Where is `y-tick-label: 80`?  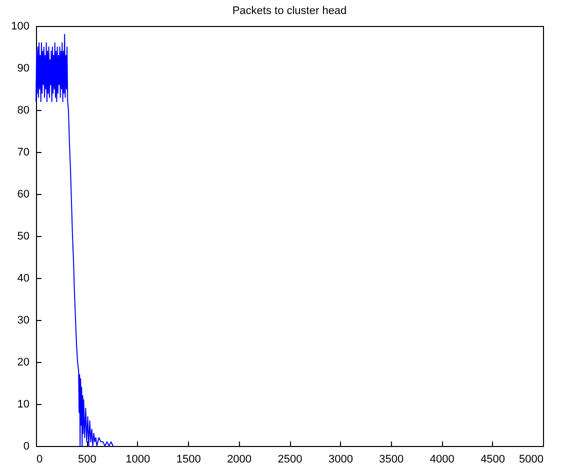
y-tick-label: 80 is located at coordinates (23, 110).